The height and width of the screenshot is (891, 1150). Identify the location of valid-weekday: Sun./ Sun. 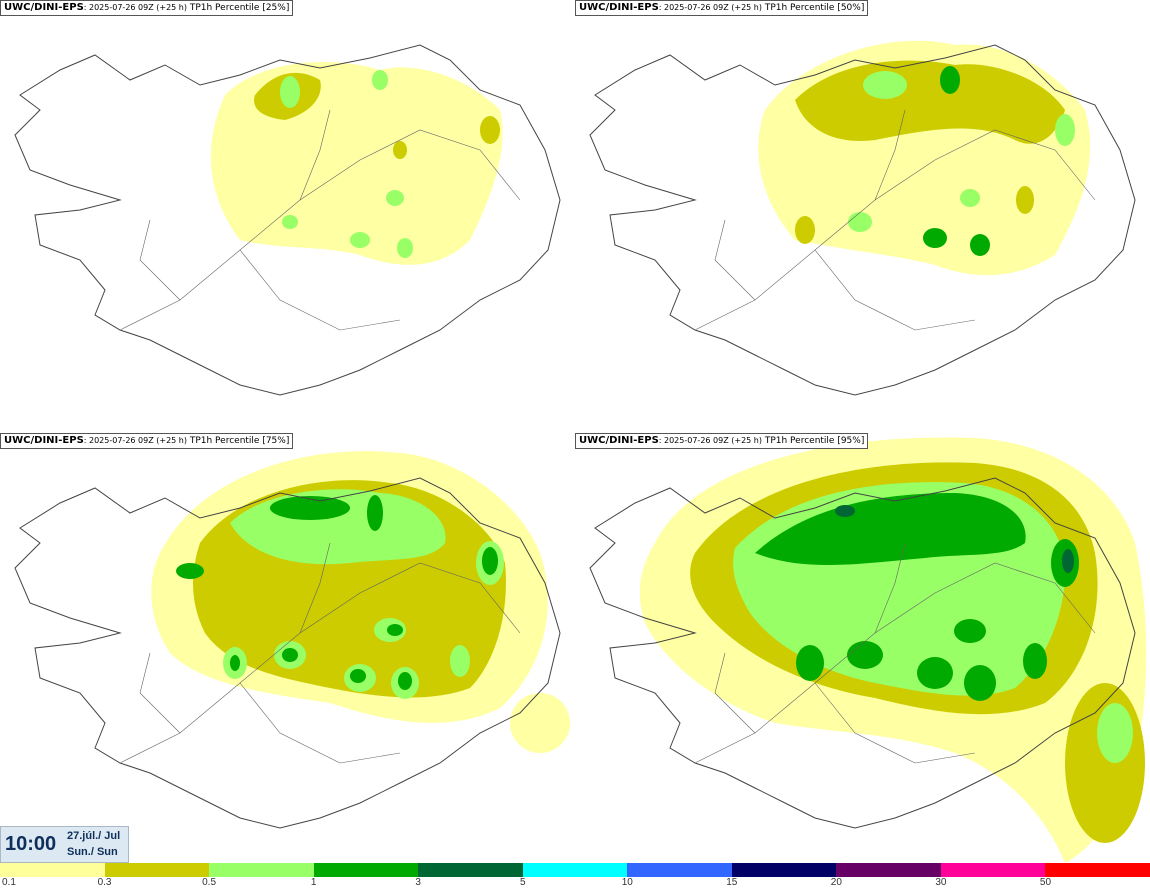
(92, 852).